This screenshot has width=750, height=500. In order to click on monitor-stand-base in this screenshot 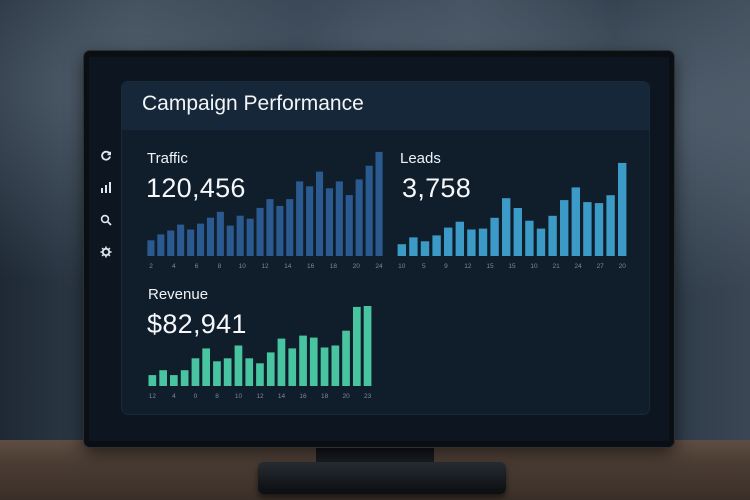, I will do `click(382, 478)`.